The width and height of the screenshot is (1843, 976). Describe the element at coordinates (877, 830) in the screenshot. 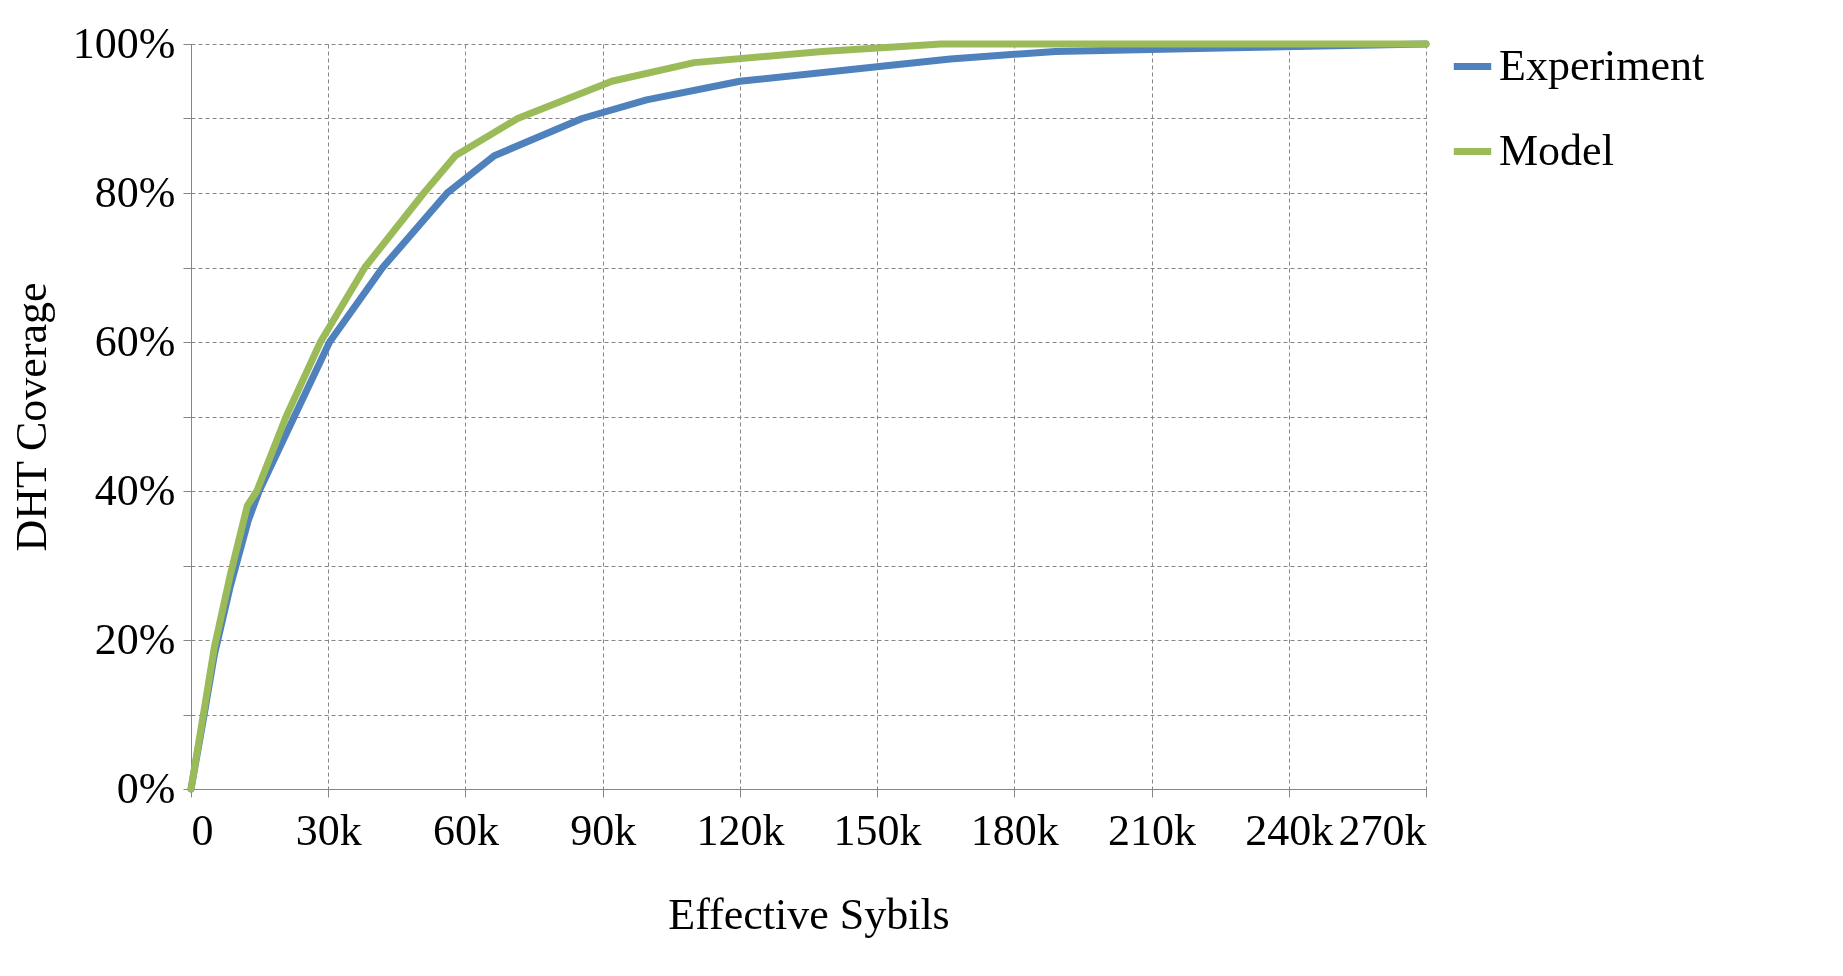

I see `x-tick-label: 150k` at that location.